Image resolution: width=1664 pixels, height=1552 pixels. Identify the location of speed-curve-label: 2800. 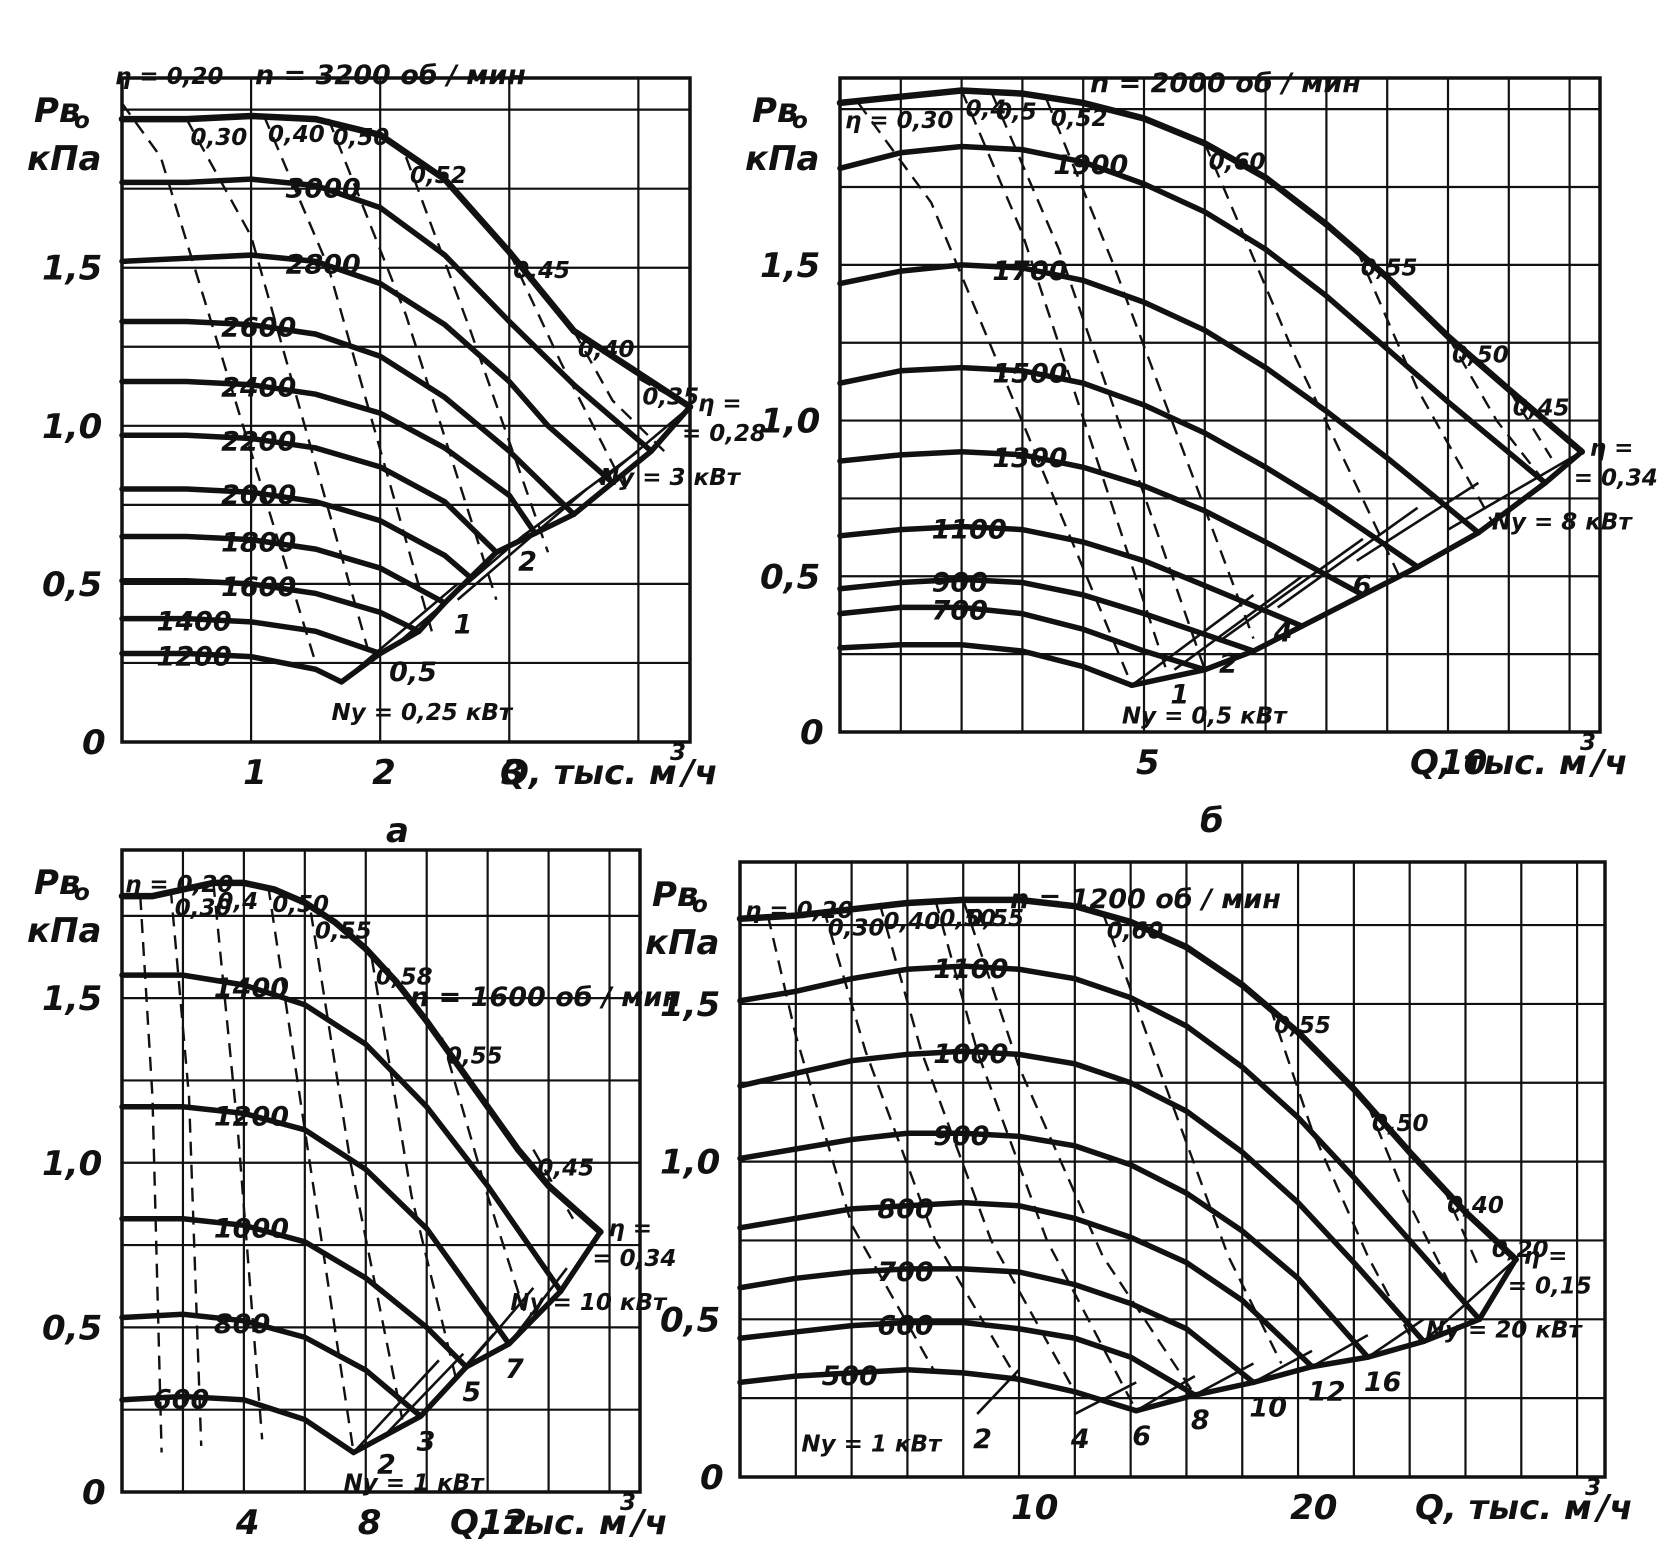
(323, 264).